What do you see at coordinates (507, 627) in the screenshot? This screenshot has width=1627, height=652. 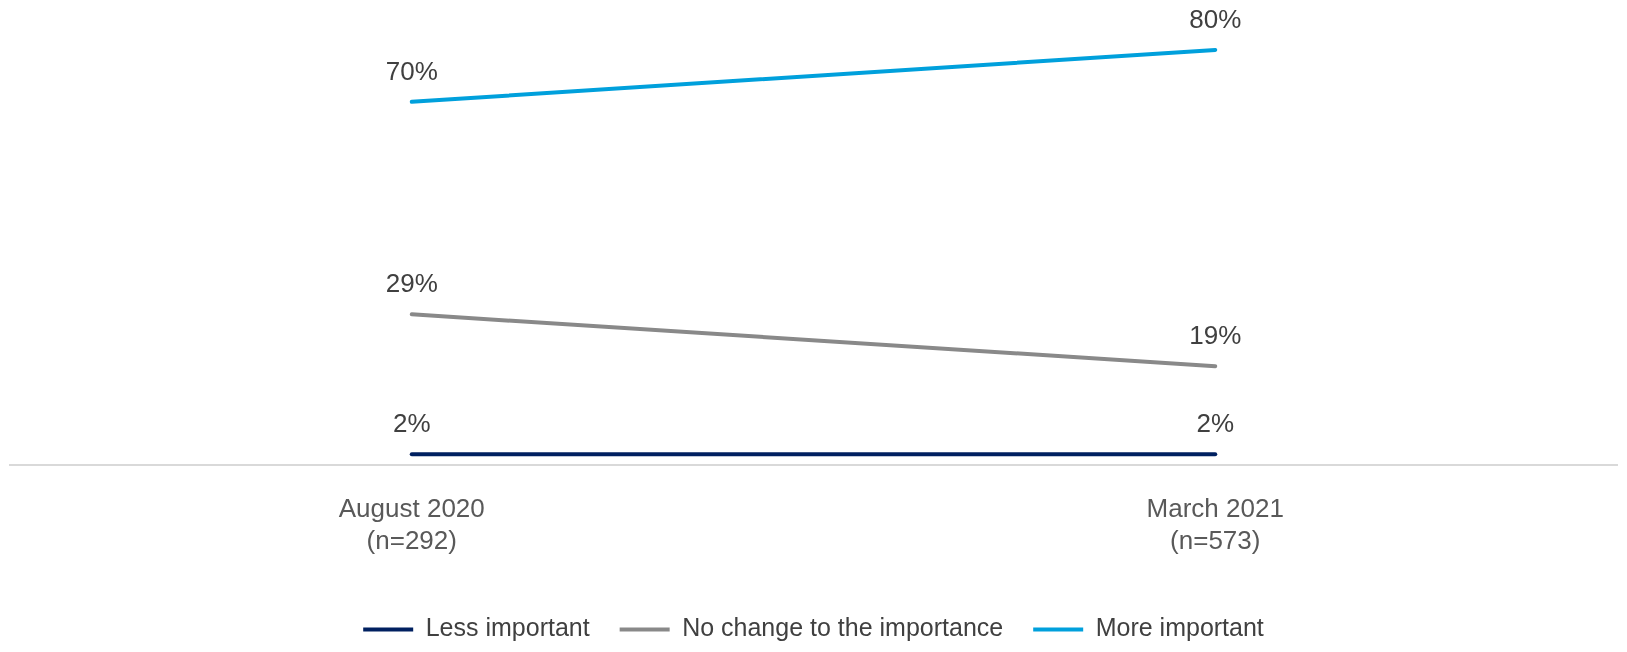 I see `legend-label: Less important` at bounding box center [507, 627].